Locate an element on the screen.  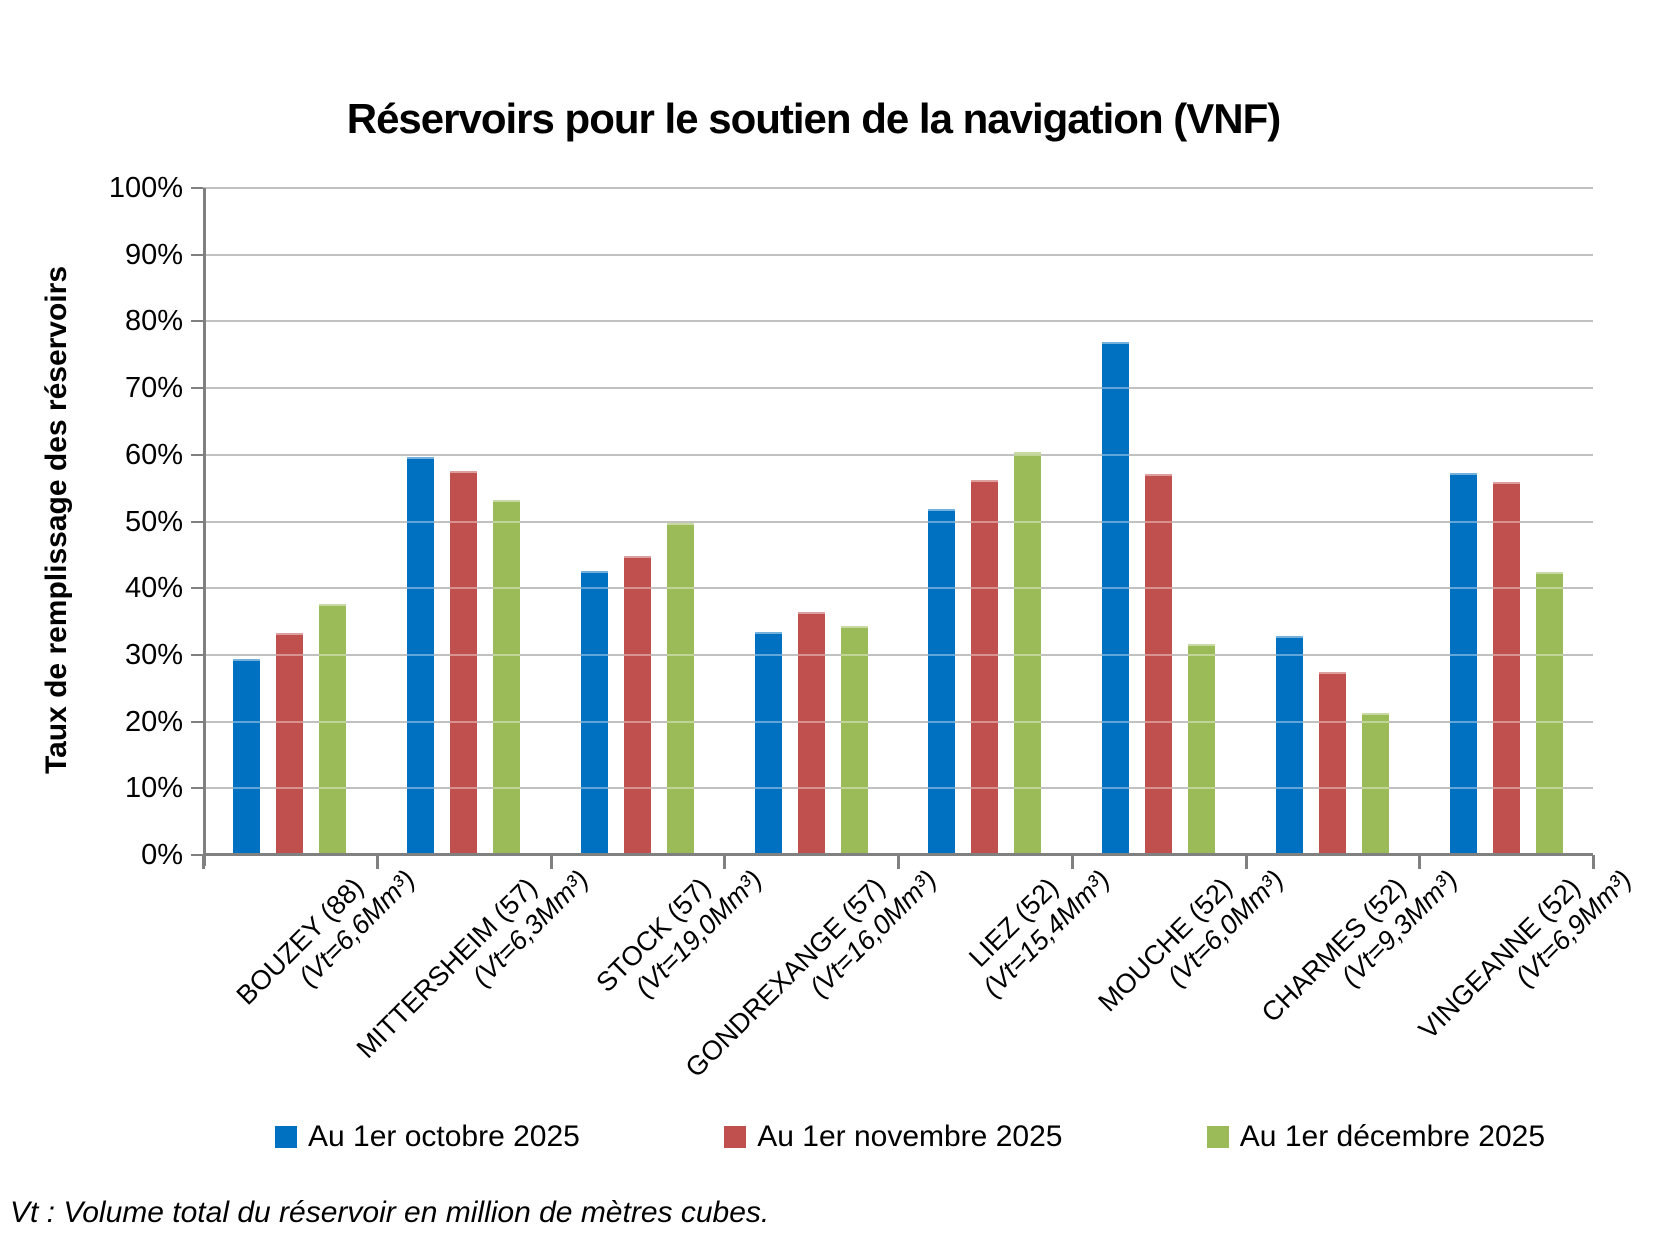
category-volume: (Vt=6,9Mm³) is located at coordinates (1573, 928).